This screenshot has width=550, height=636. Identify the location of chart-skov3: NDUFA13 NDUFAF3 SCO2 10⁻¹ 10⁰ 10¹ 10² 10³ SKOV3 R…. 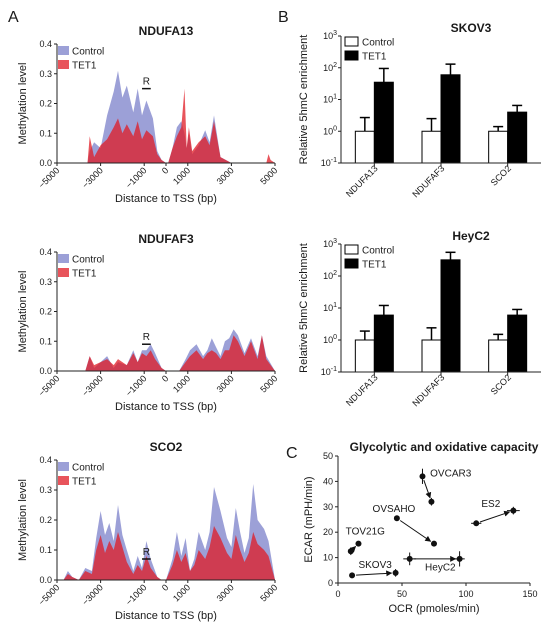
(419, 110).